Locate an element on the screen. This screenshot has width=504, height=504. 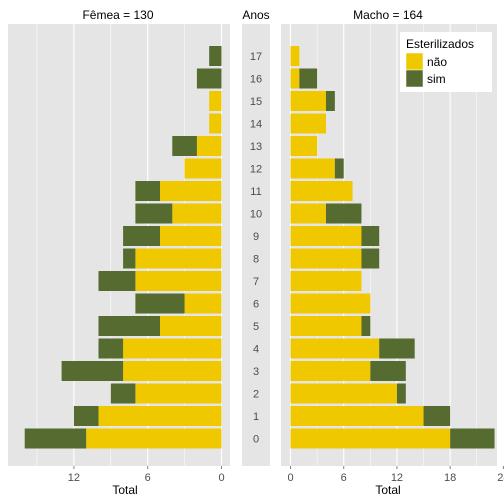
macho-tick-label: 18 is located at coordinates (450, 478).